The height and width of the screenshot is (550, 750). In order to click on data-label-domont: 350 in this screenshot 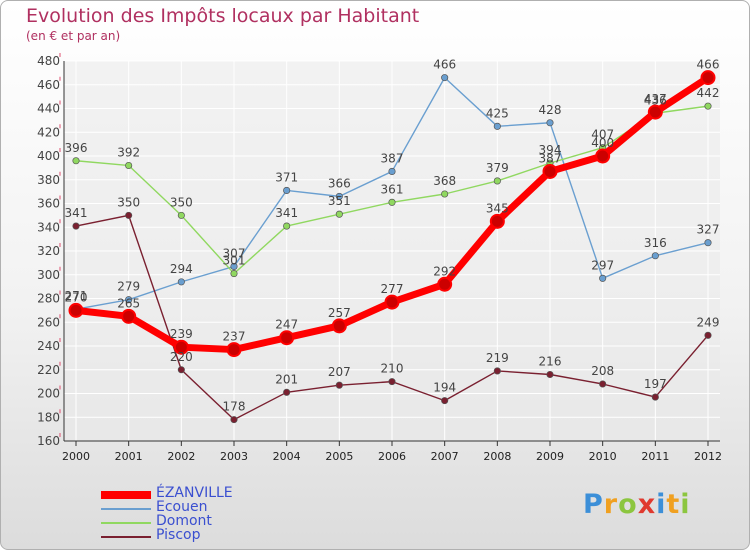, I will do `click(181, 202)`.